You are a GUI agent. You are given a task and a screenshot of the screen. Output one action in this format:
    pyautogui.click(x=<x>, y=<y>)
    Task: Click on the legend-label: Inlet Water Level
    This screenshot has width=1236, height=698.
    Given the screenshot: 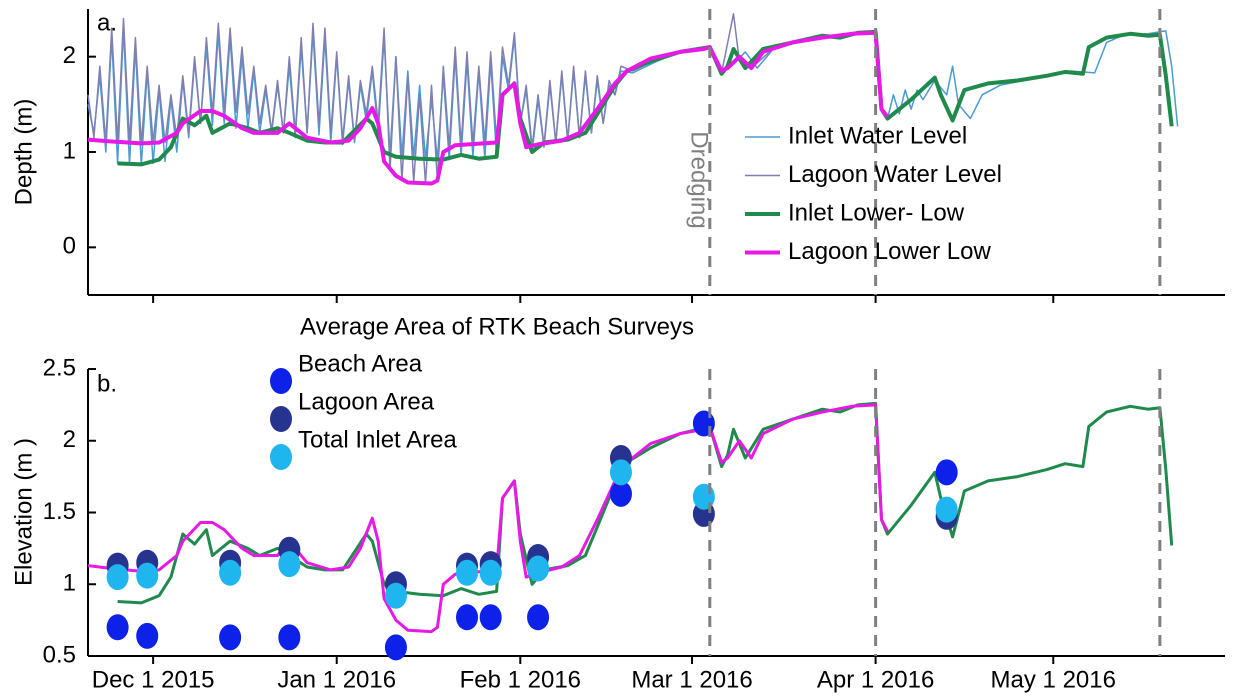 What is the action you would take?
    pyautogui.click(x=877, y=135)
    